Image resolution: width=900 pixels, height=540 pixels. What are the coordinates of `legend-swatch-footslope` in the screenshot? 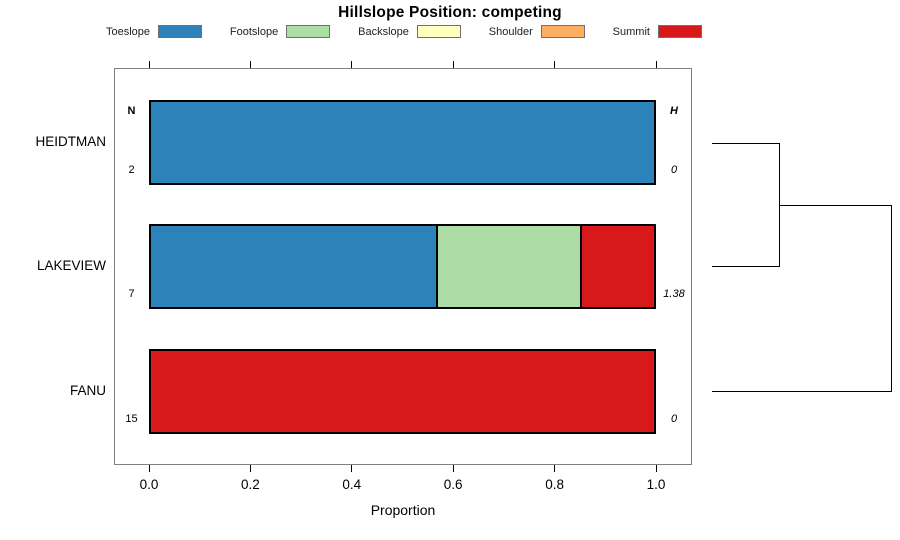 It's located at (308, 31).